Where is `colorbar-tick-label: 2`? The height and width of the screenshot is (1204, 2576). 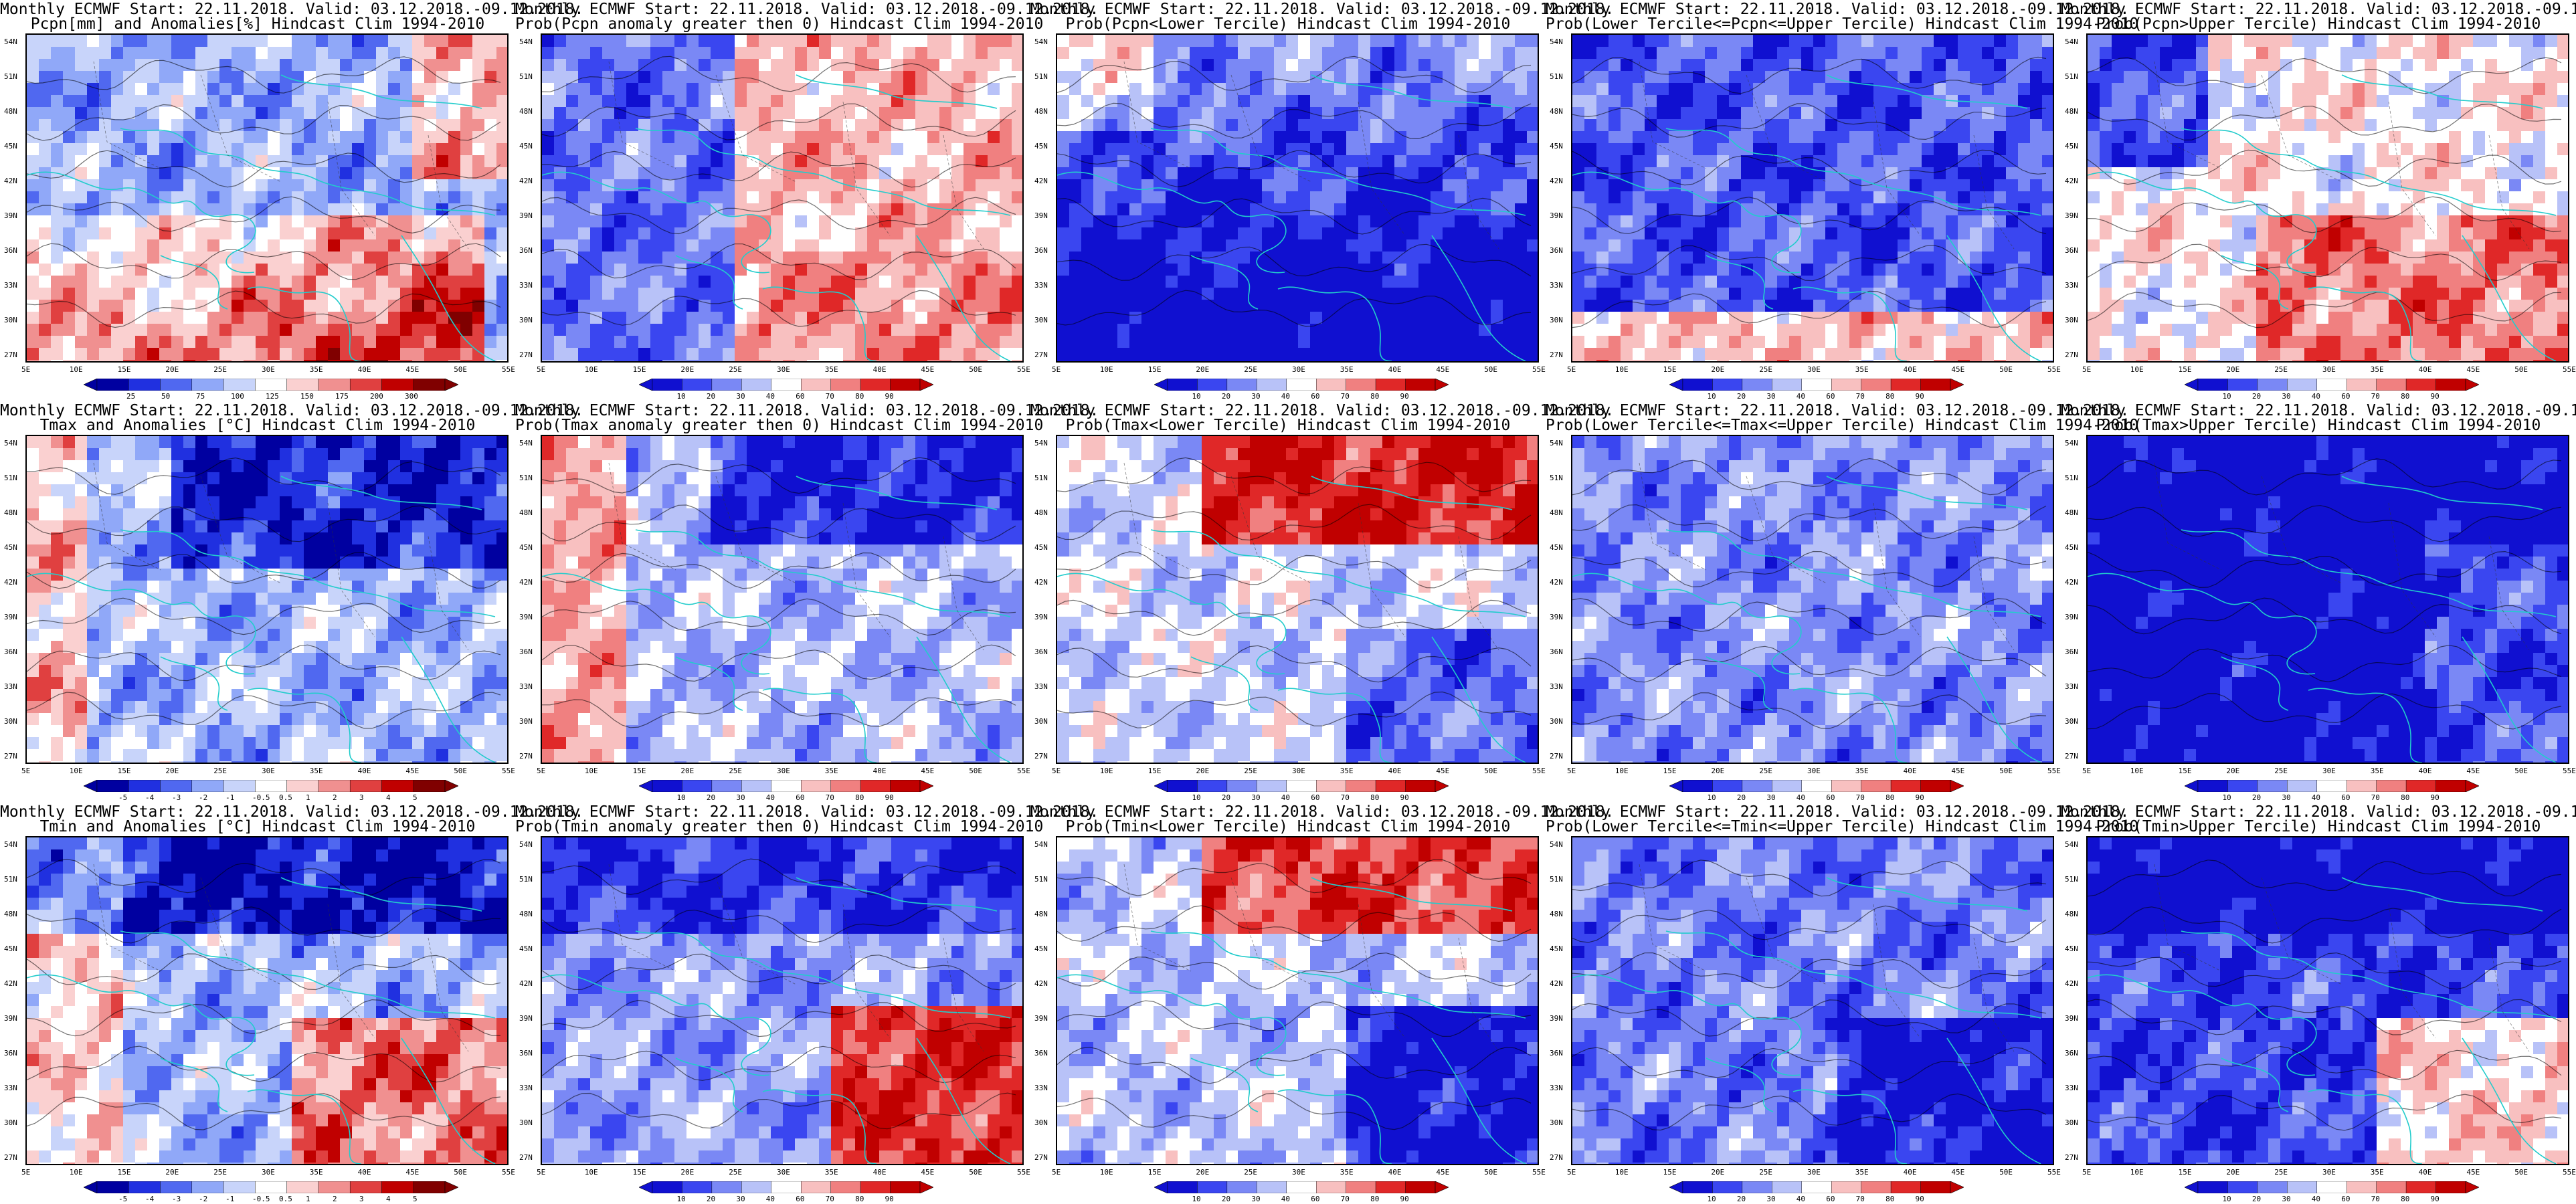 colorbar-tick-label: 2 is located at coordinates (335, 1199).